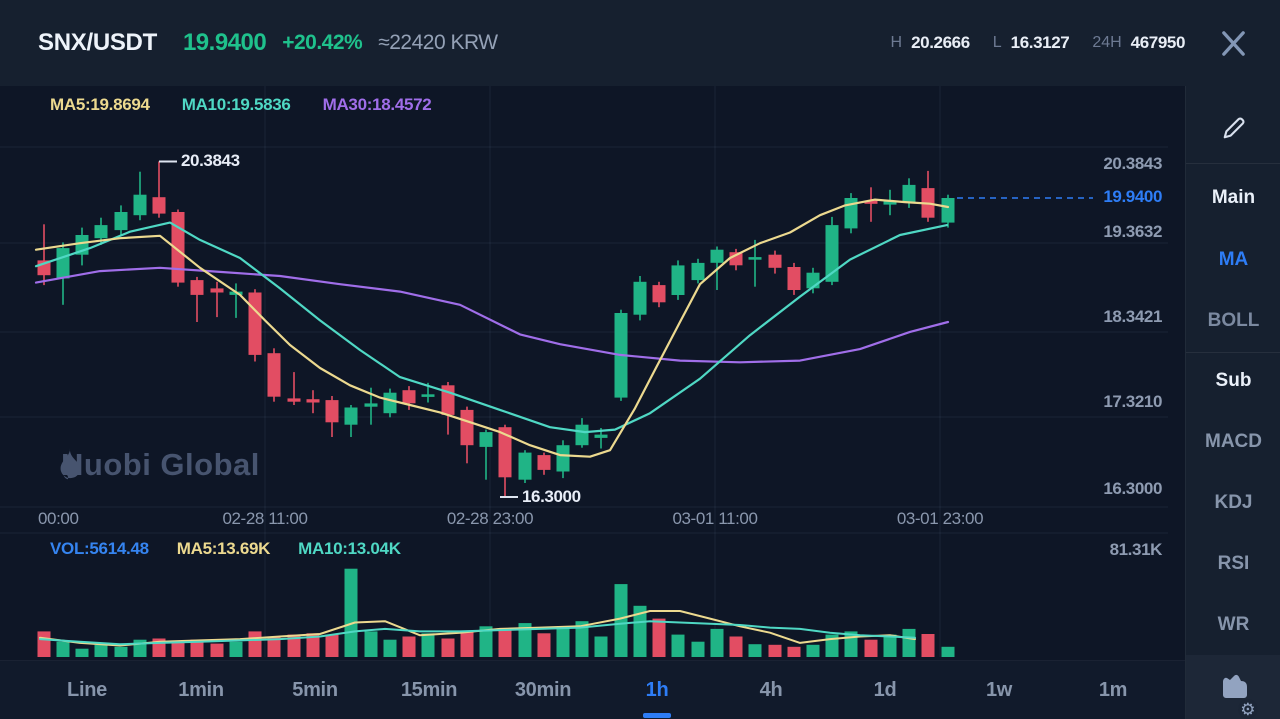 The image size is (1280, 719). Describe the element at coordinates (1233, 381) in the screenshot. I see `sidebar-item-sub: Sub` at that location.